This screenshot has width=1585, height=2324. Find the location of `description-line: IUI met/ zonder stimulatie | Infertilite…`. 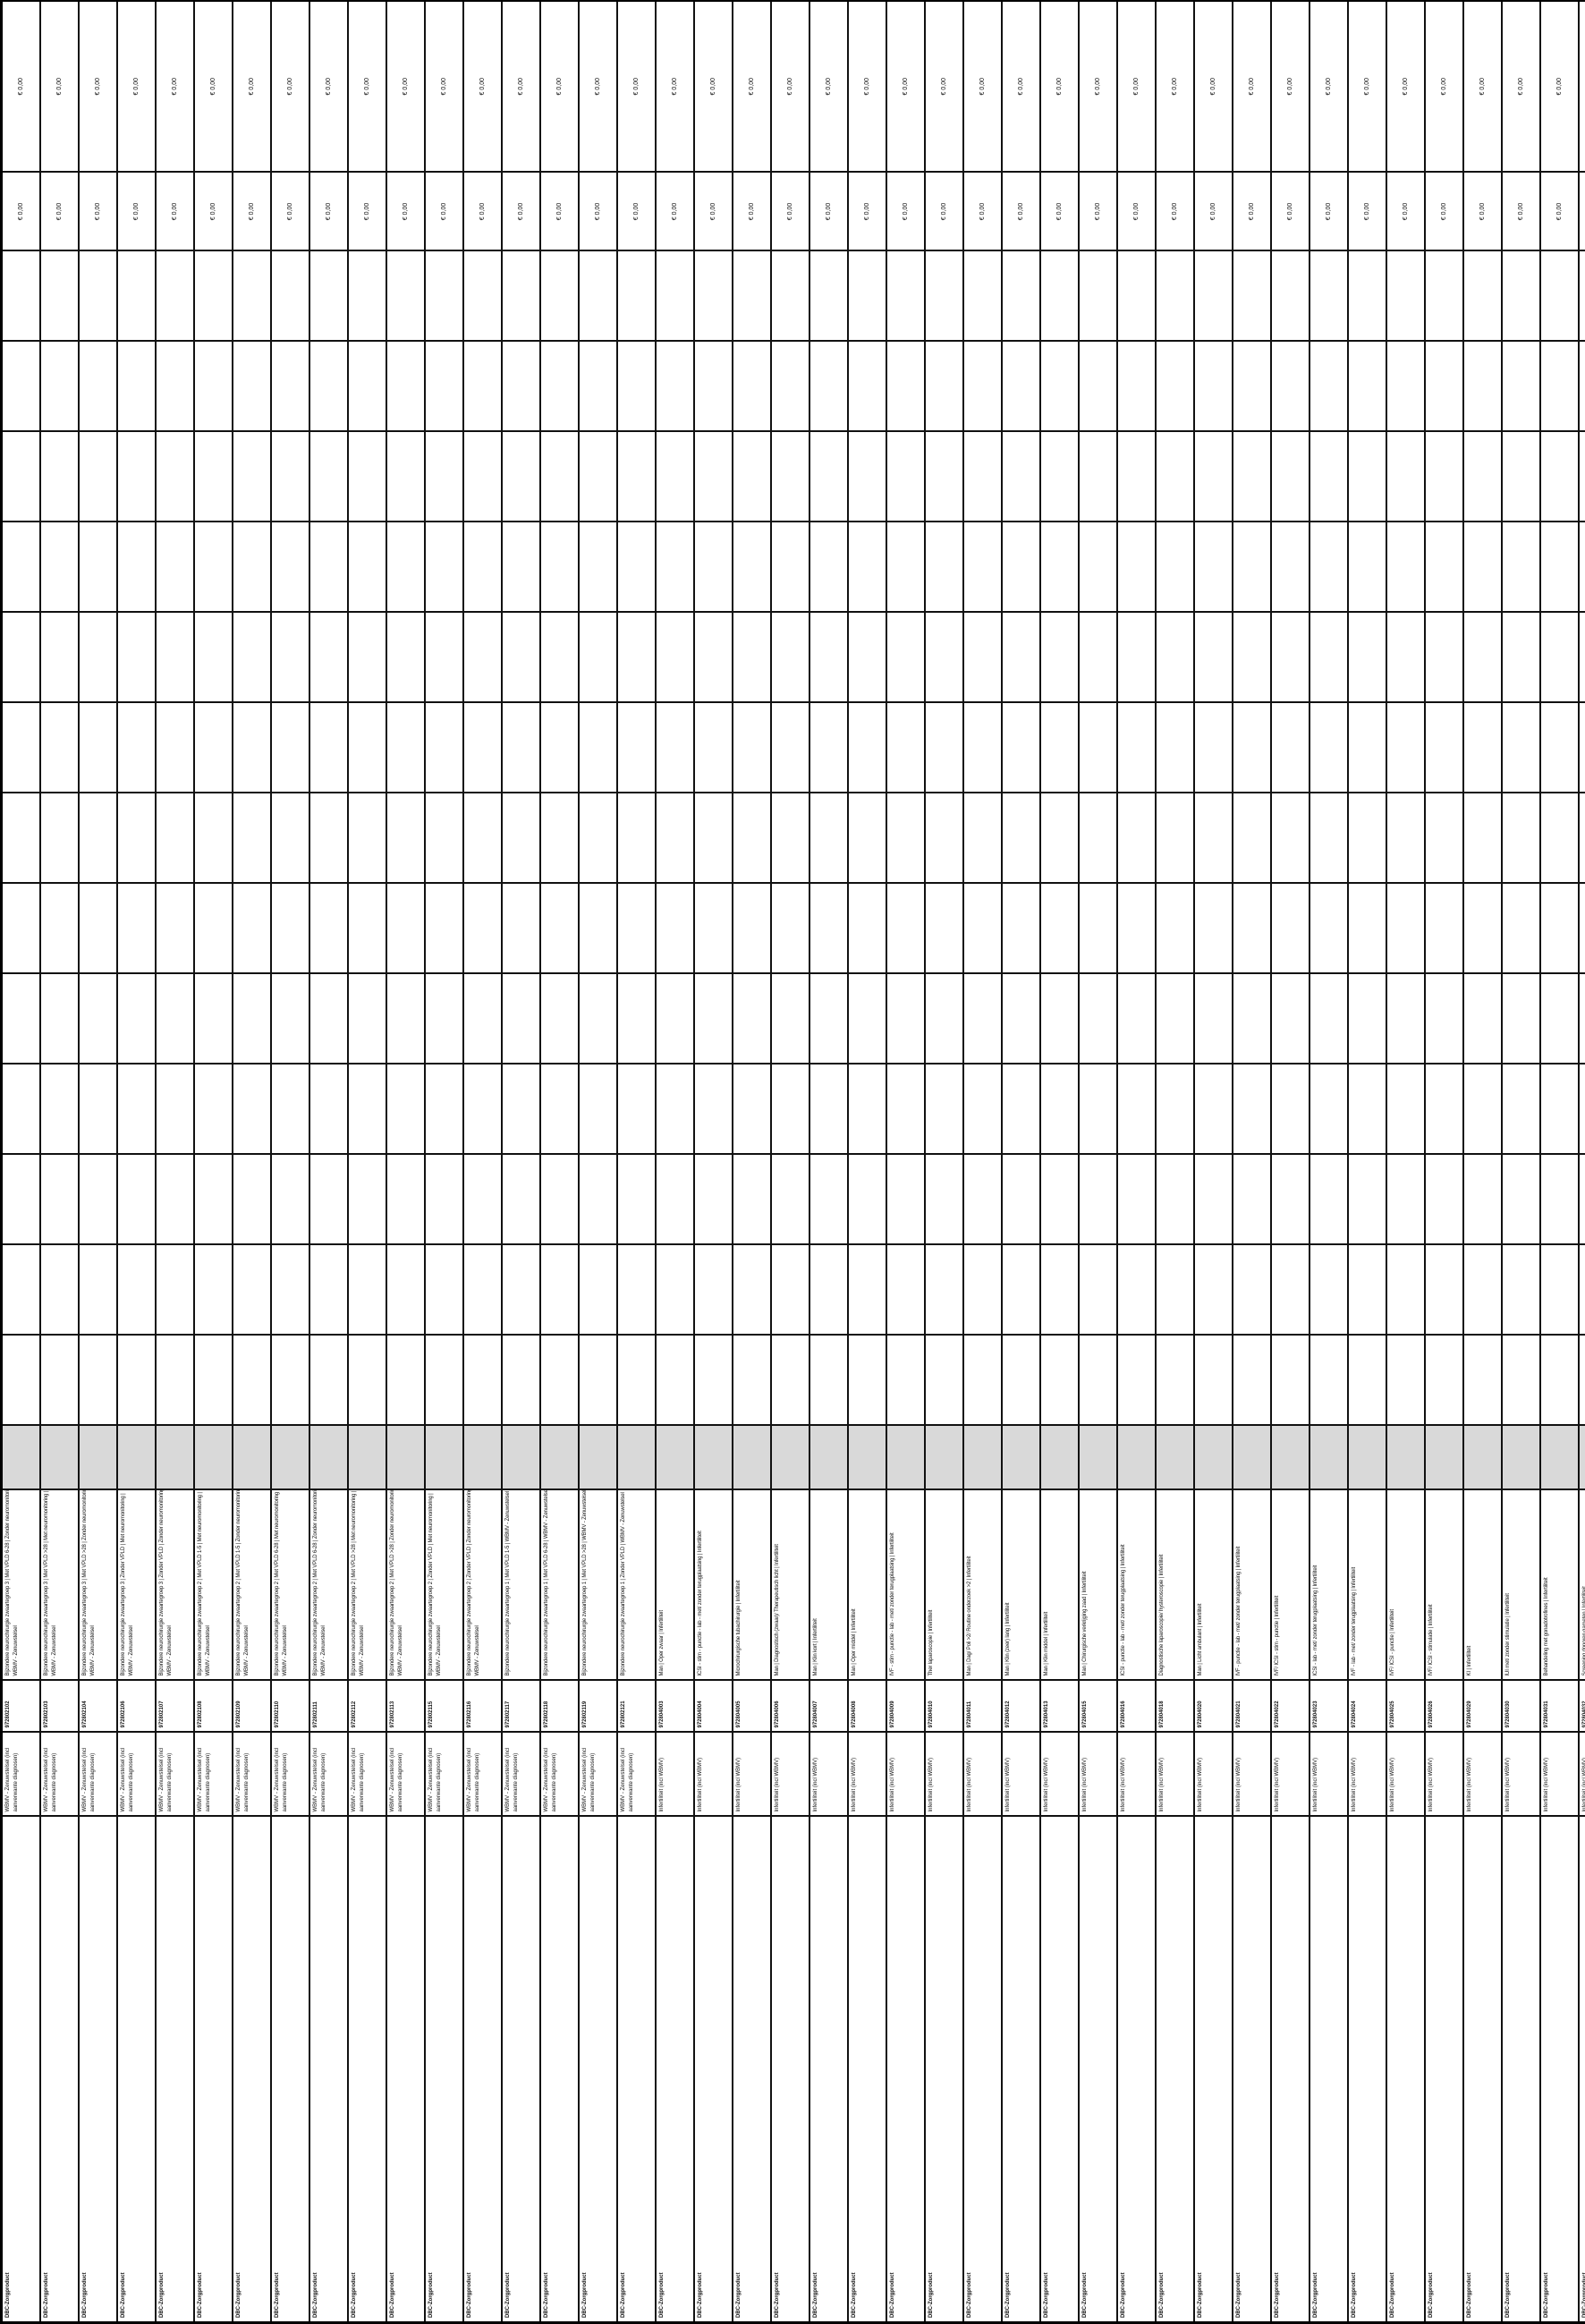

description-line: IUI met/ zonder stimulatie | Infertilite… is located at coordinates (1508, 1634).